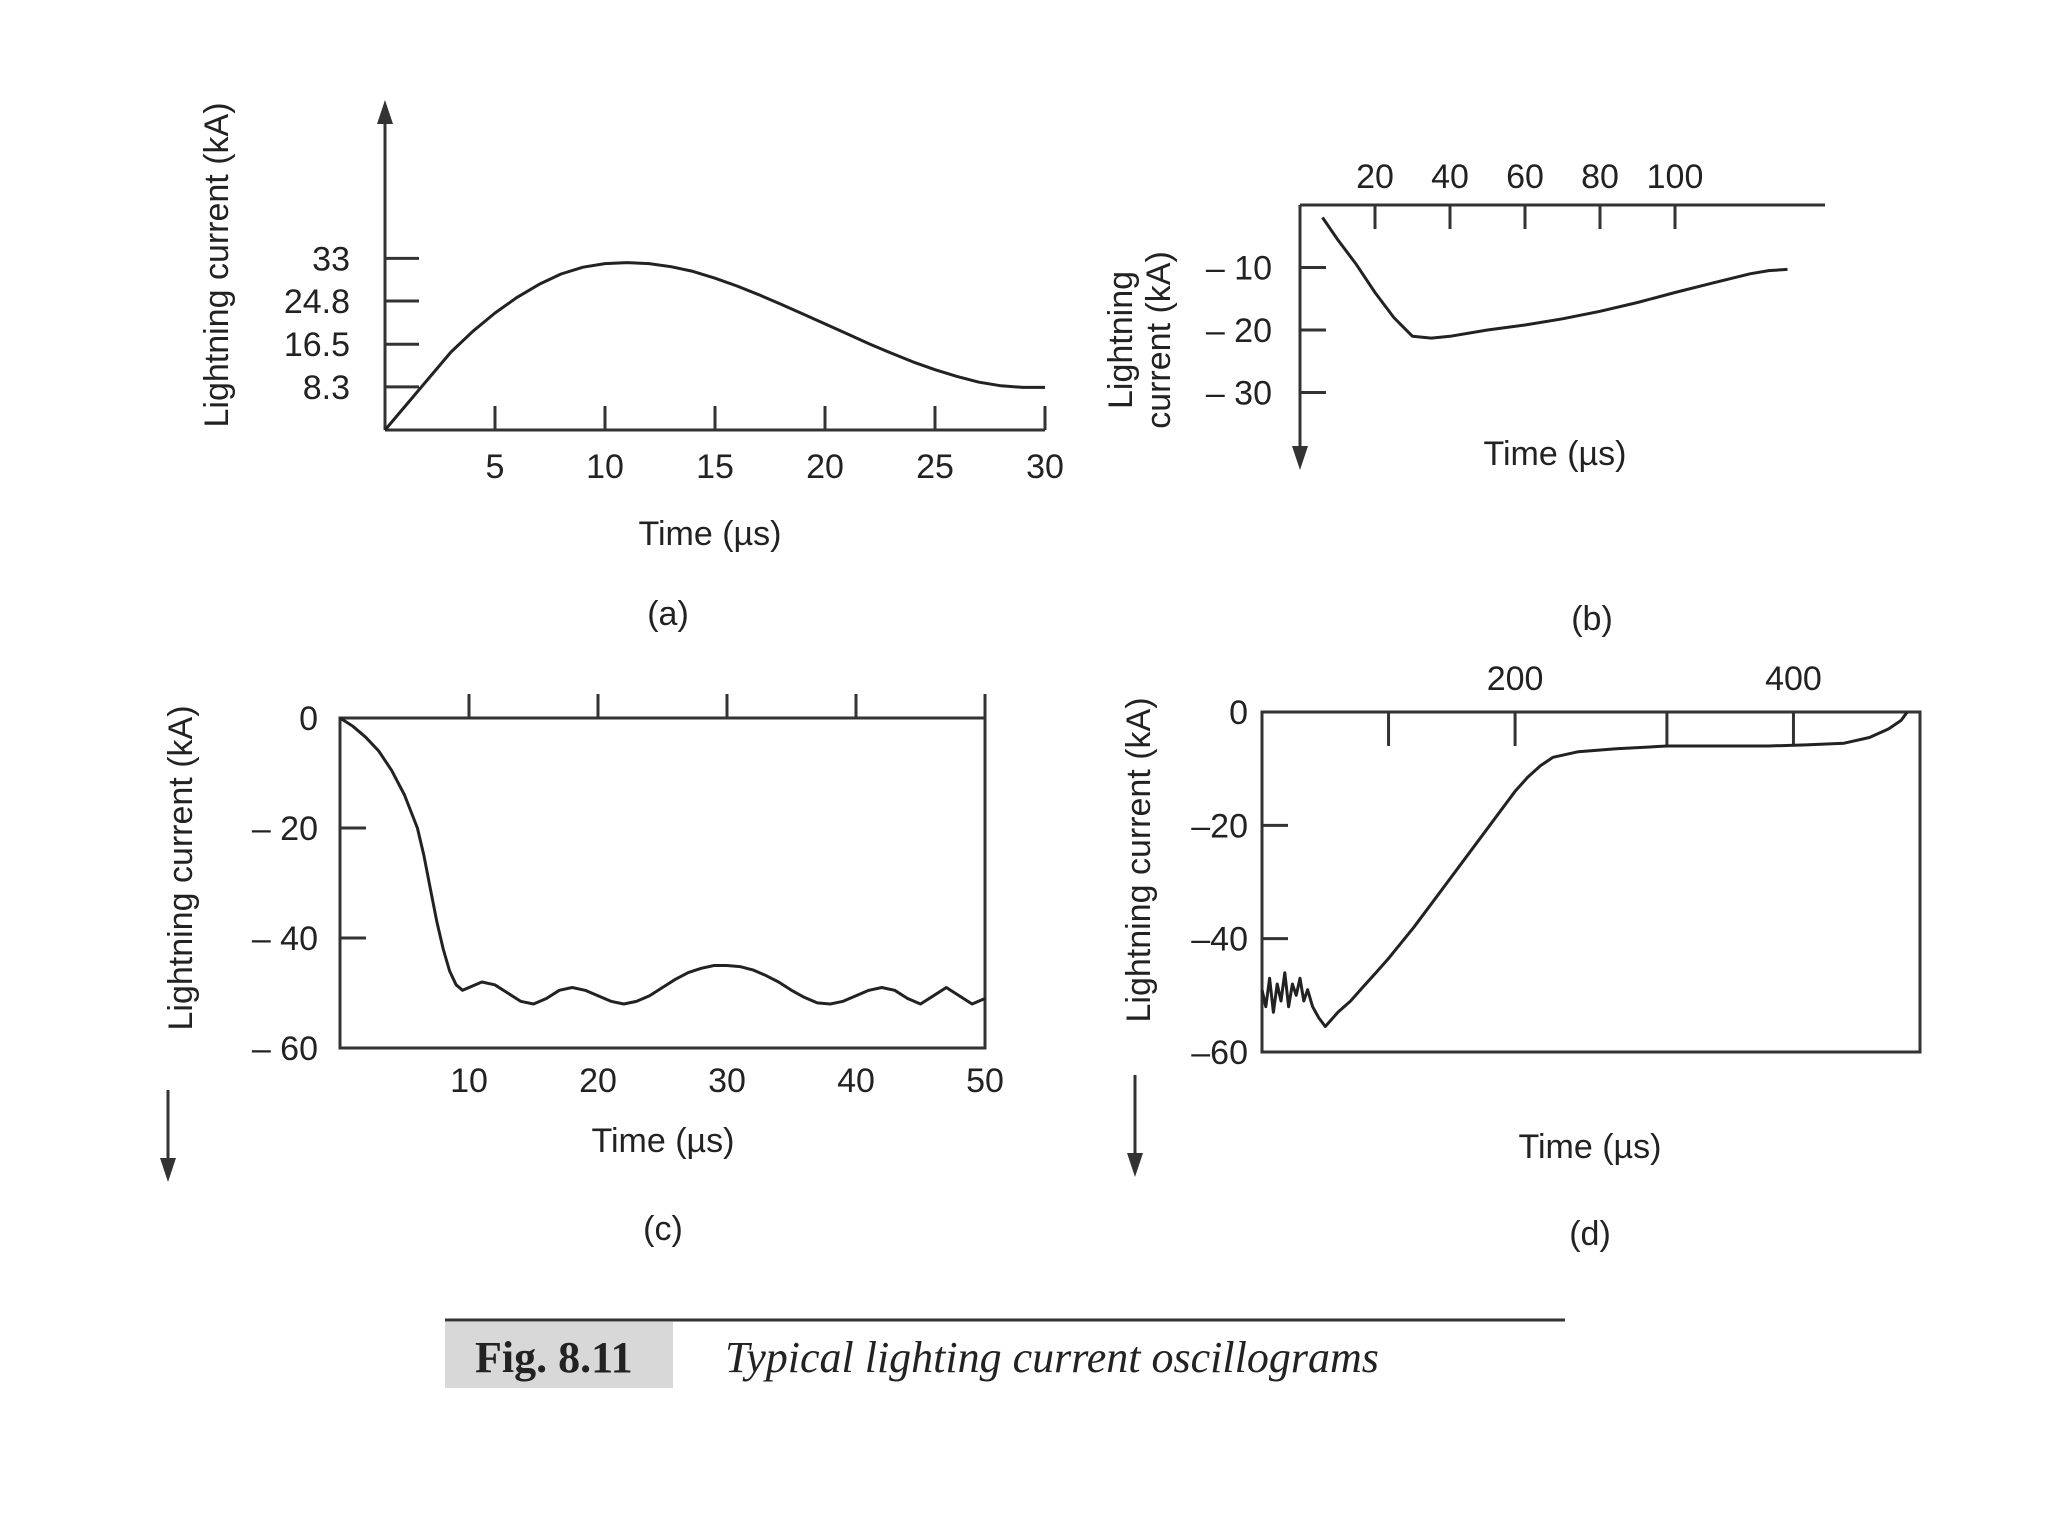 The image size is (2048, 1536). What do you see at coordinates (1121, 340) in the screenshot?
I see `panel-b-ylabel-line-1: Lightning` at bounding box center [1121, 340].